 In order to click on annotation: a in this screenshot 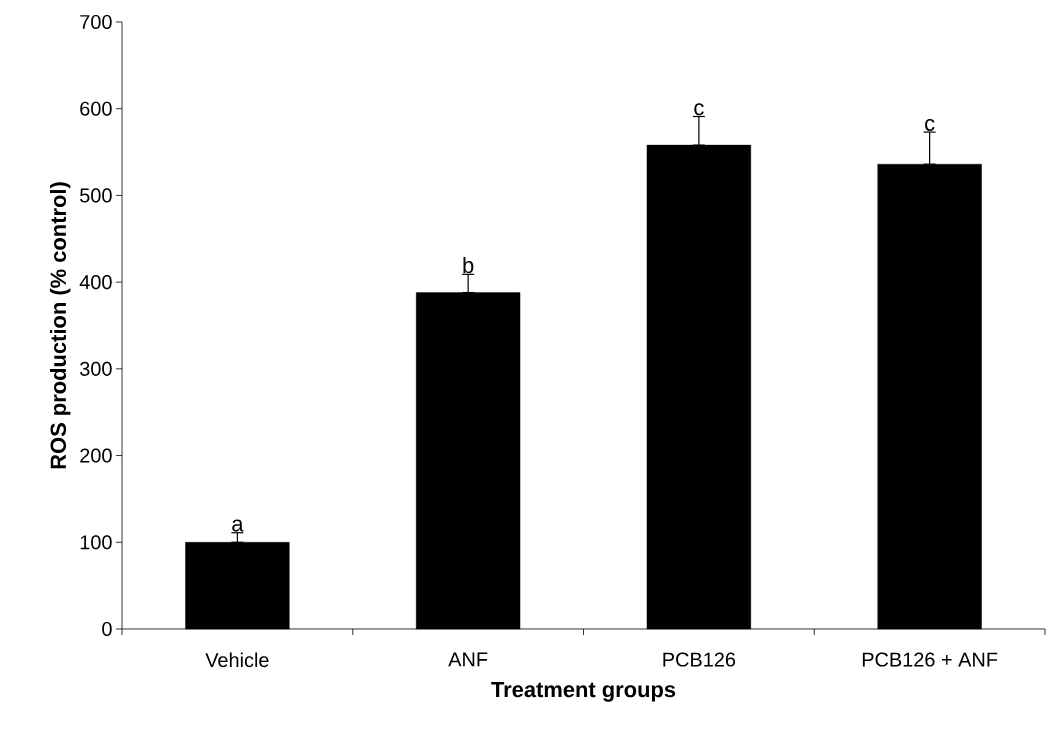, I will do `click(238, 525)`.